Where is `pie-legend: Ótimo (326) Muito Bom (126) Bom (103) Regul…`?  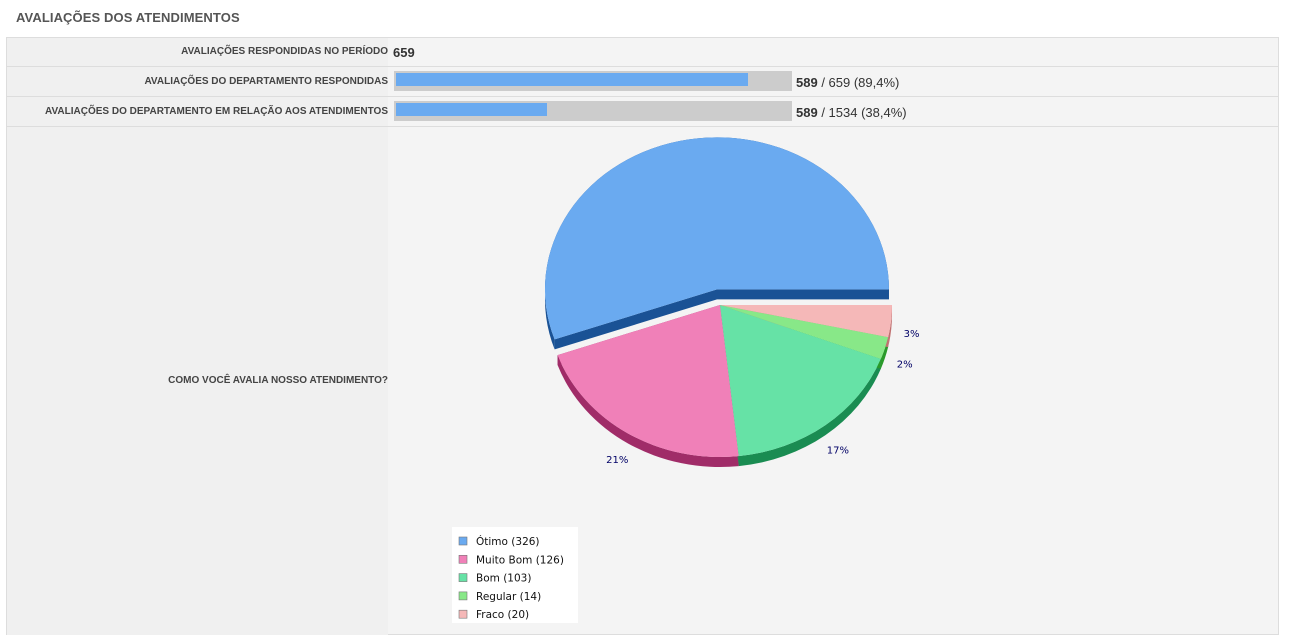
pie-legend: Ótimo (326) Muito Bom (126) Bom (103) Regul… is located at coordinates (515, 575).